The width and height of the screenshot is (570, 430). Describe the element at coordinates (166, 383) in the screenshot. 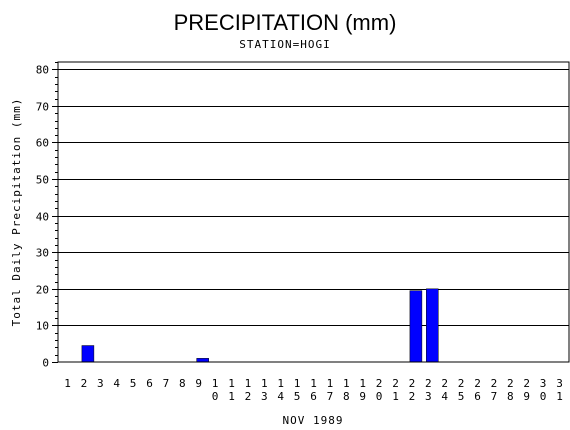

I see `x-tick-label: 7` at that location.